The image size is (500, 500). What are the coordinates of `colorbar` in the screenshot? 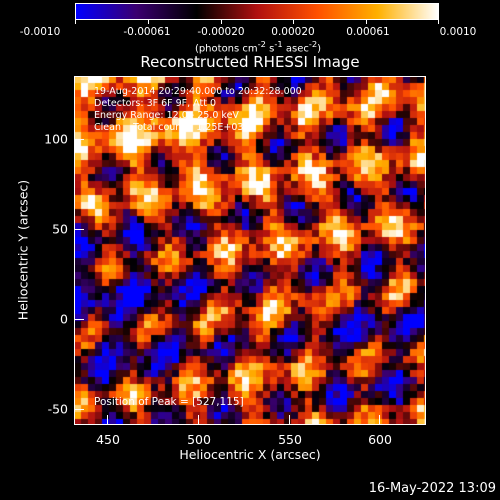 It's located at (257, 11).